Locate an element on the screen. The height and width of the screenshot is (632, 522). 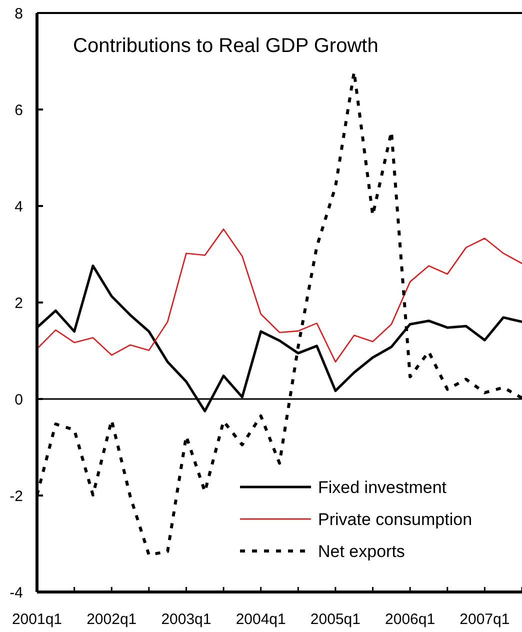
y-tick-label: 2 is located at coordinates (18, 303).